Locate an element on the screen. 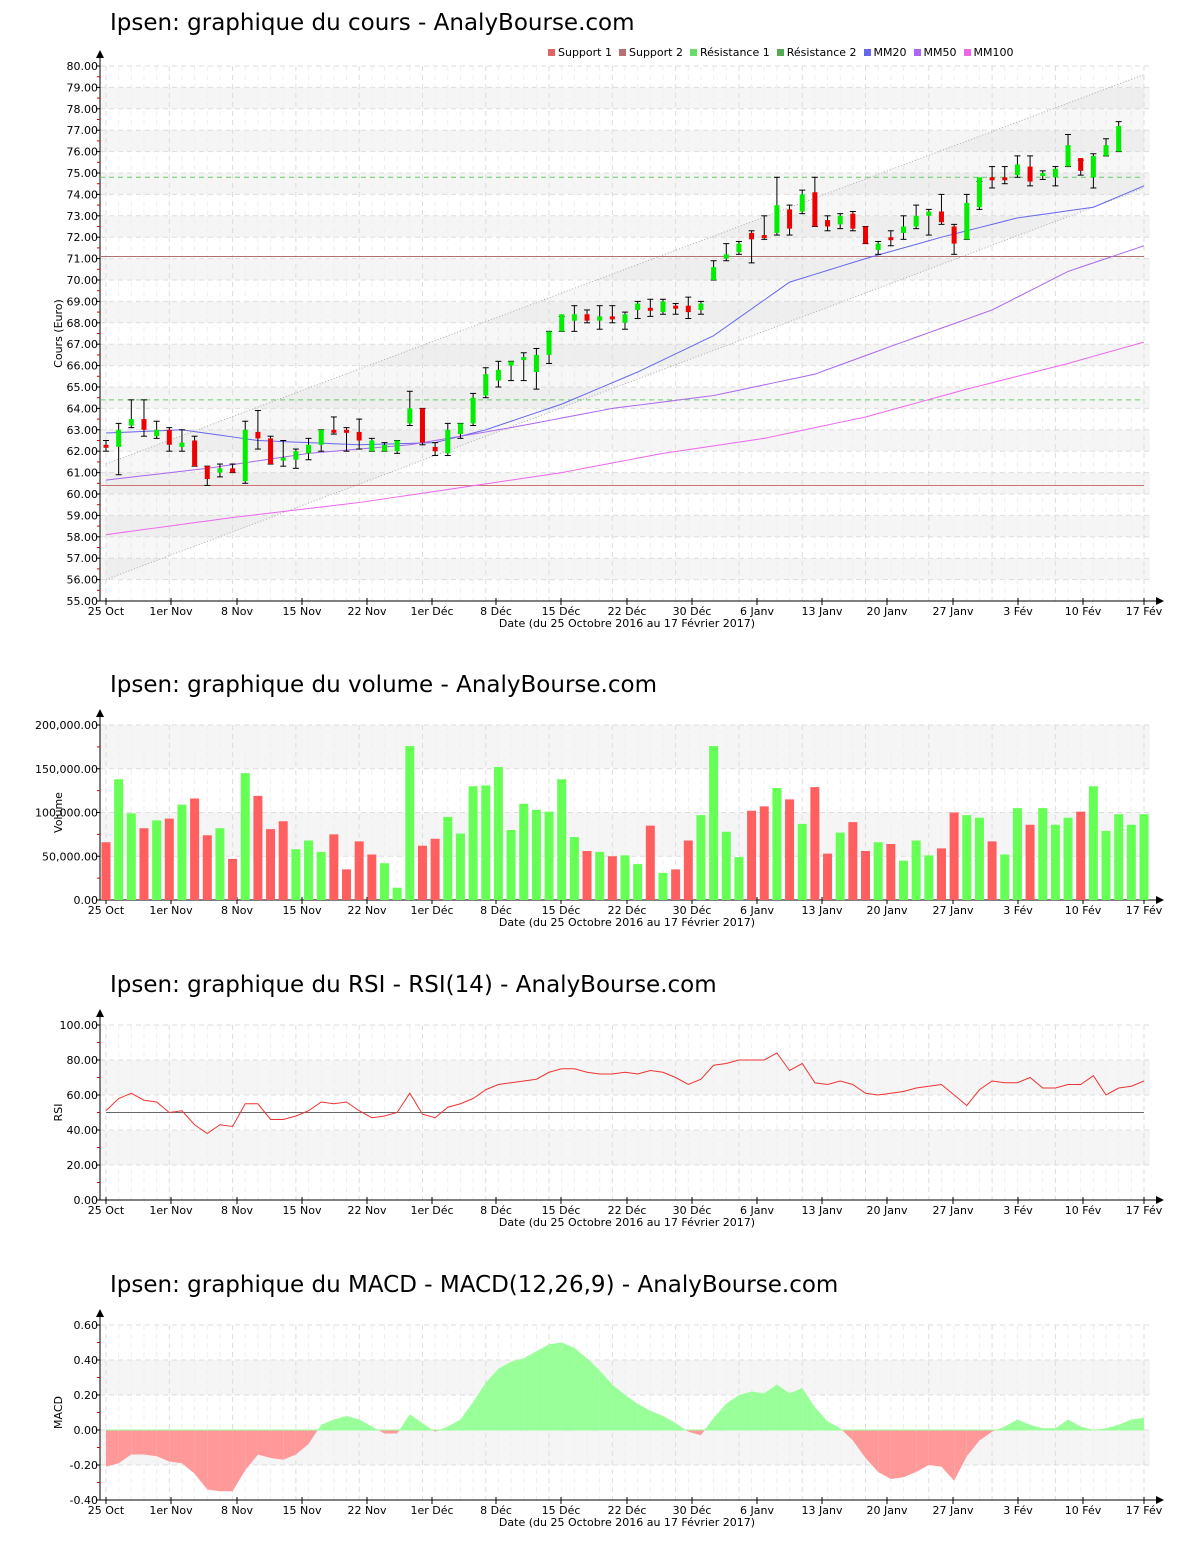 The width and height of the screenshot is (1200, 1560). svg-text: 8 Nov is located at coordinates (237, 1210).